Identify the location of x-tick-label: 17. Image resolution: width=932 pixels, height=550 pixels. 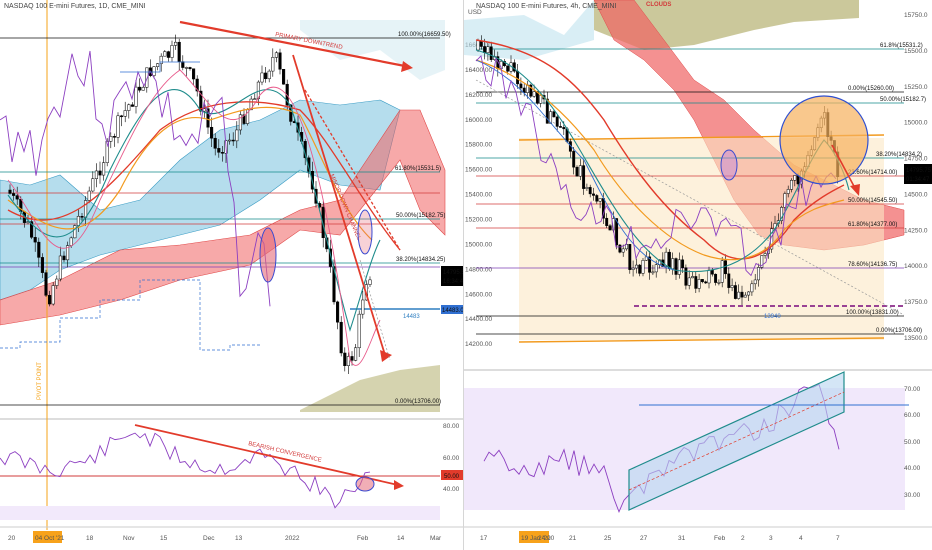
(484, 538).